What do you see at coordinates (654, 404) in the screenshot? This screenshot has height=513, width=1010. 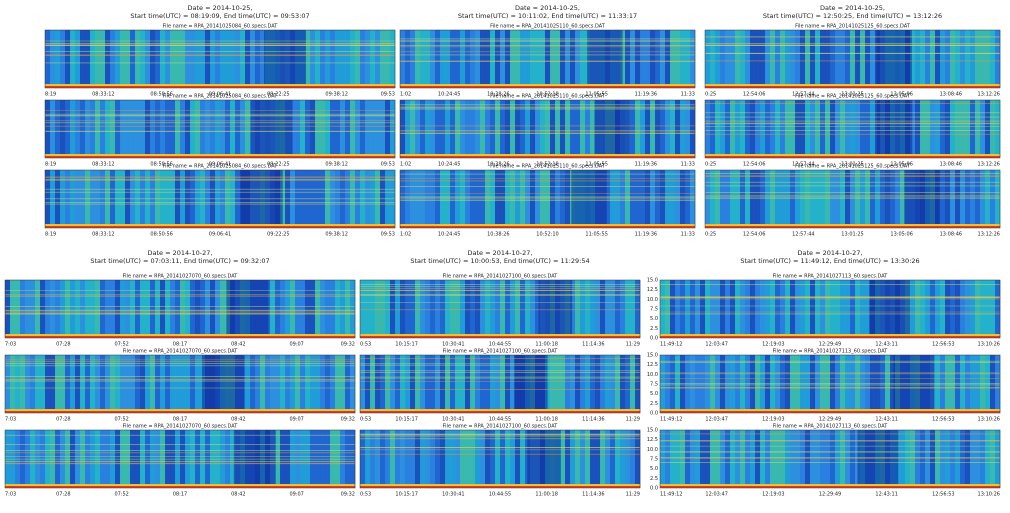 I see `y-tick-label: 2.5` at bounding box center [654, 404].